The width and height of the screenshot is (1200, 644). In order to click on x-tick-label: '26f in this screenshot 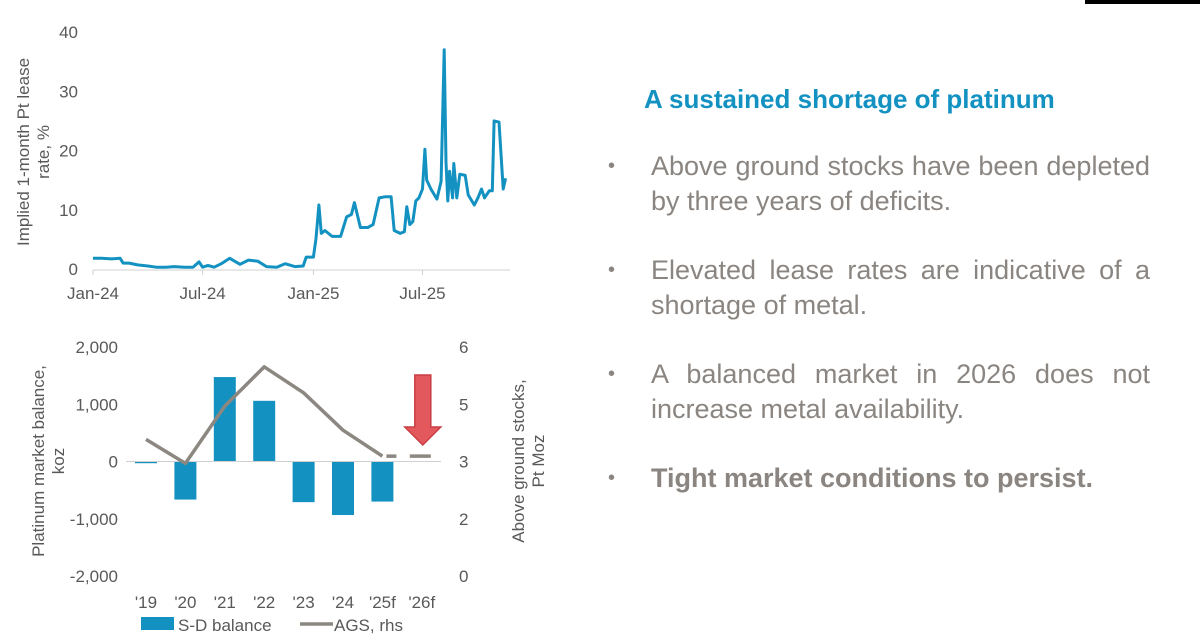, I will do `click(421, 602)`.